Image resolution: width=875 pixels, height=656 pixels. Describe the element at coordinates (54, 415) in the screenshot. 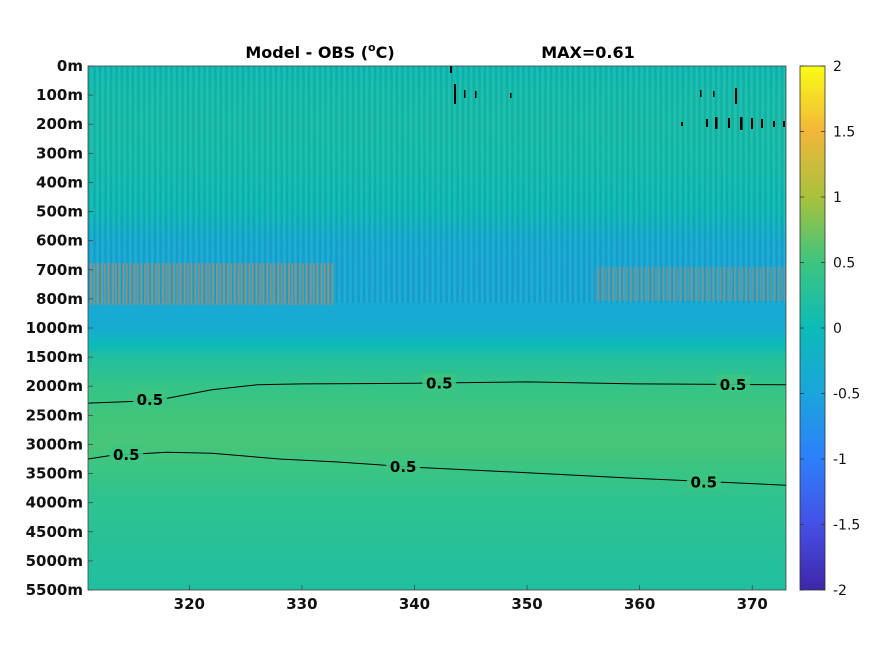

I see `y-tick-label: 2500m` at that location.